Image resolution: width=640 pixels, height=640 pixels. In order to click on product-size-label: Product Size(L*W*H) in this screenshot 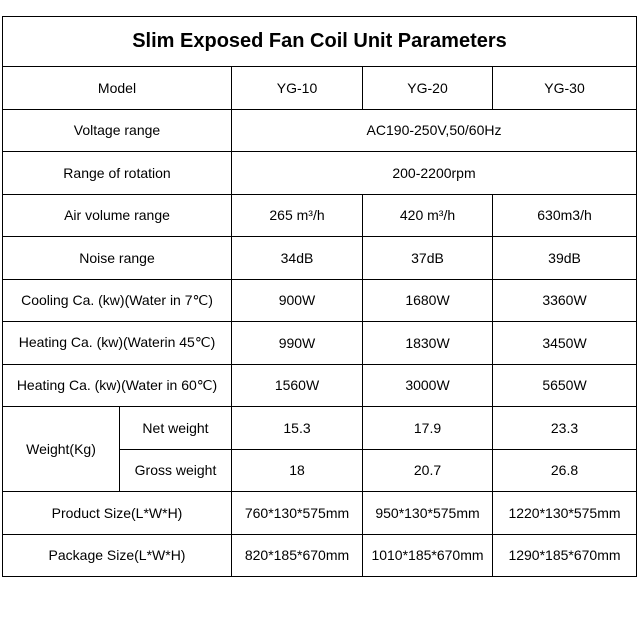, I will do `click(117, 513)`.